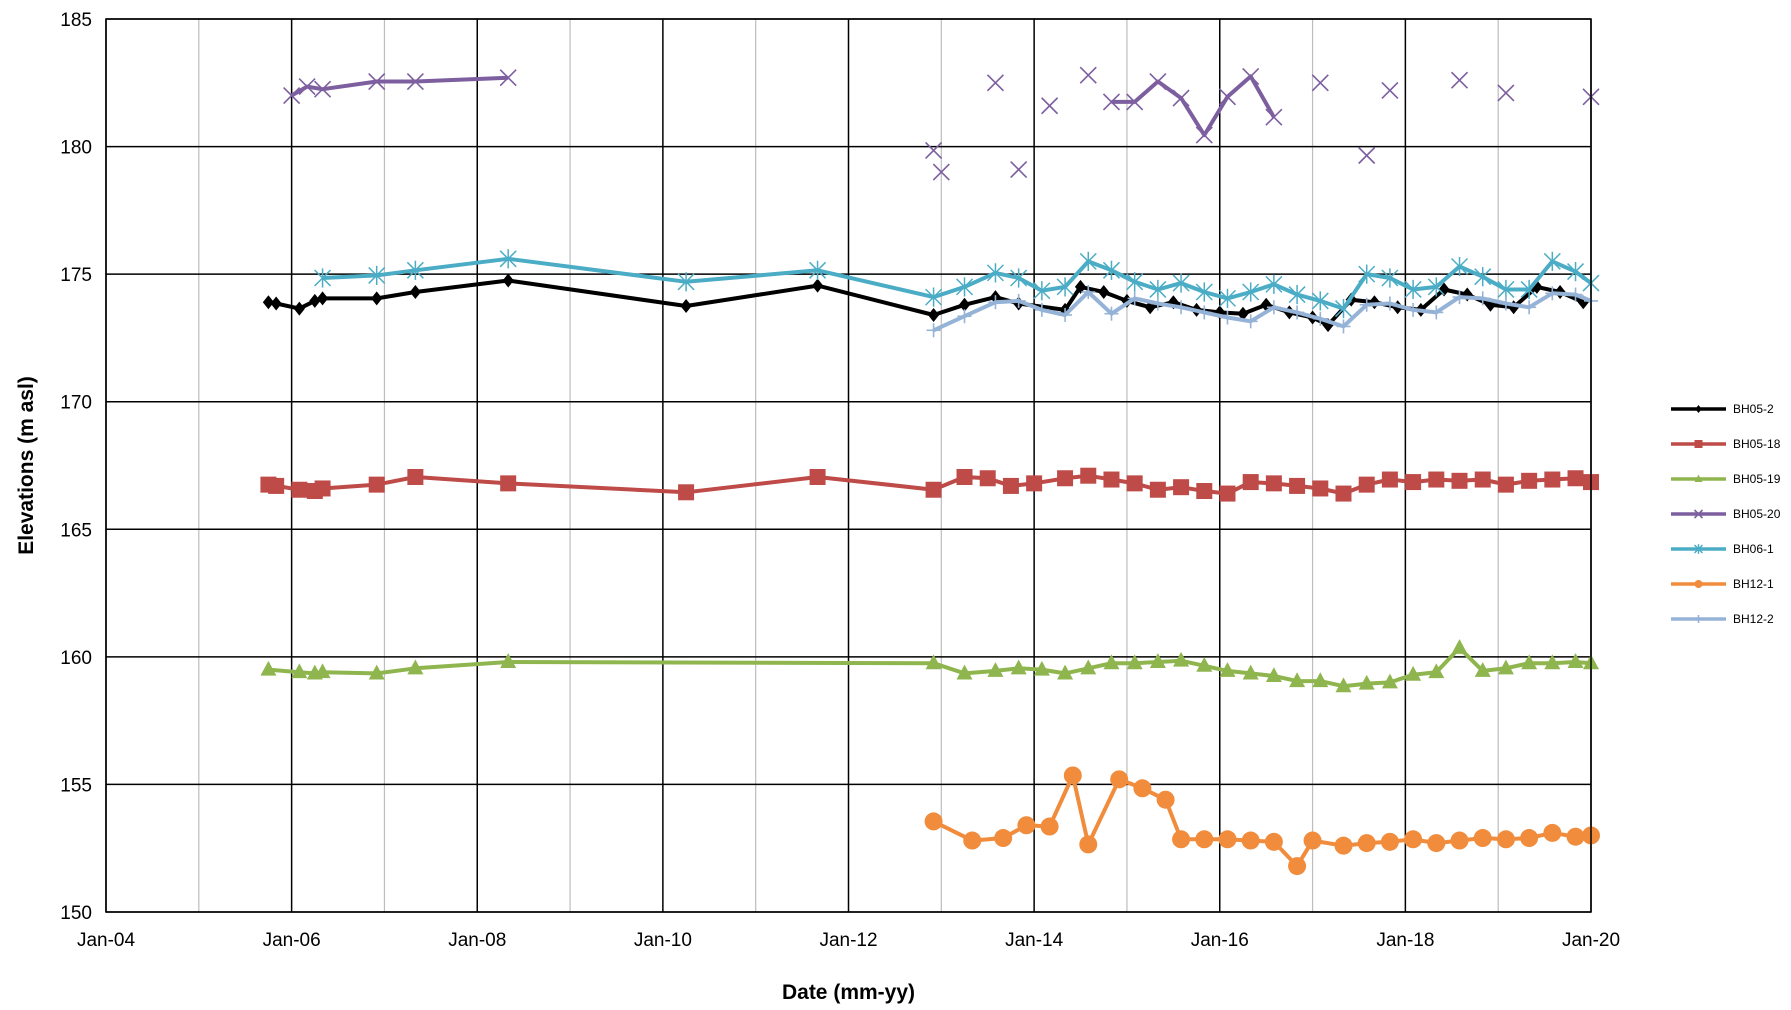 The width and height of the screenshot is (1791, 1010). I want to click on legend-item-bh05-18: BH05-18, so click(1726, 444).